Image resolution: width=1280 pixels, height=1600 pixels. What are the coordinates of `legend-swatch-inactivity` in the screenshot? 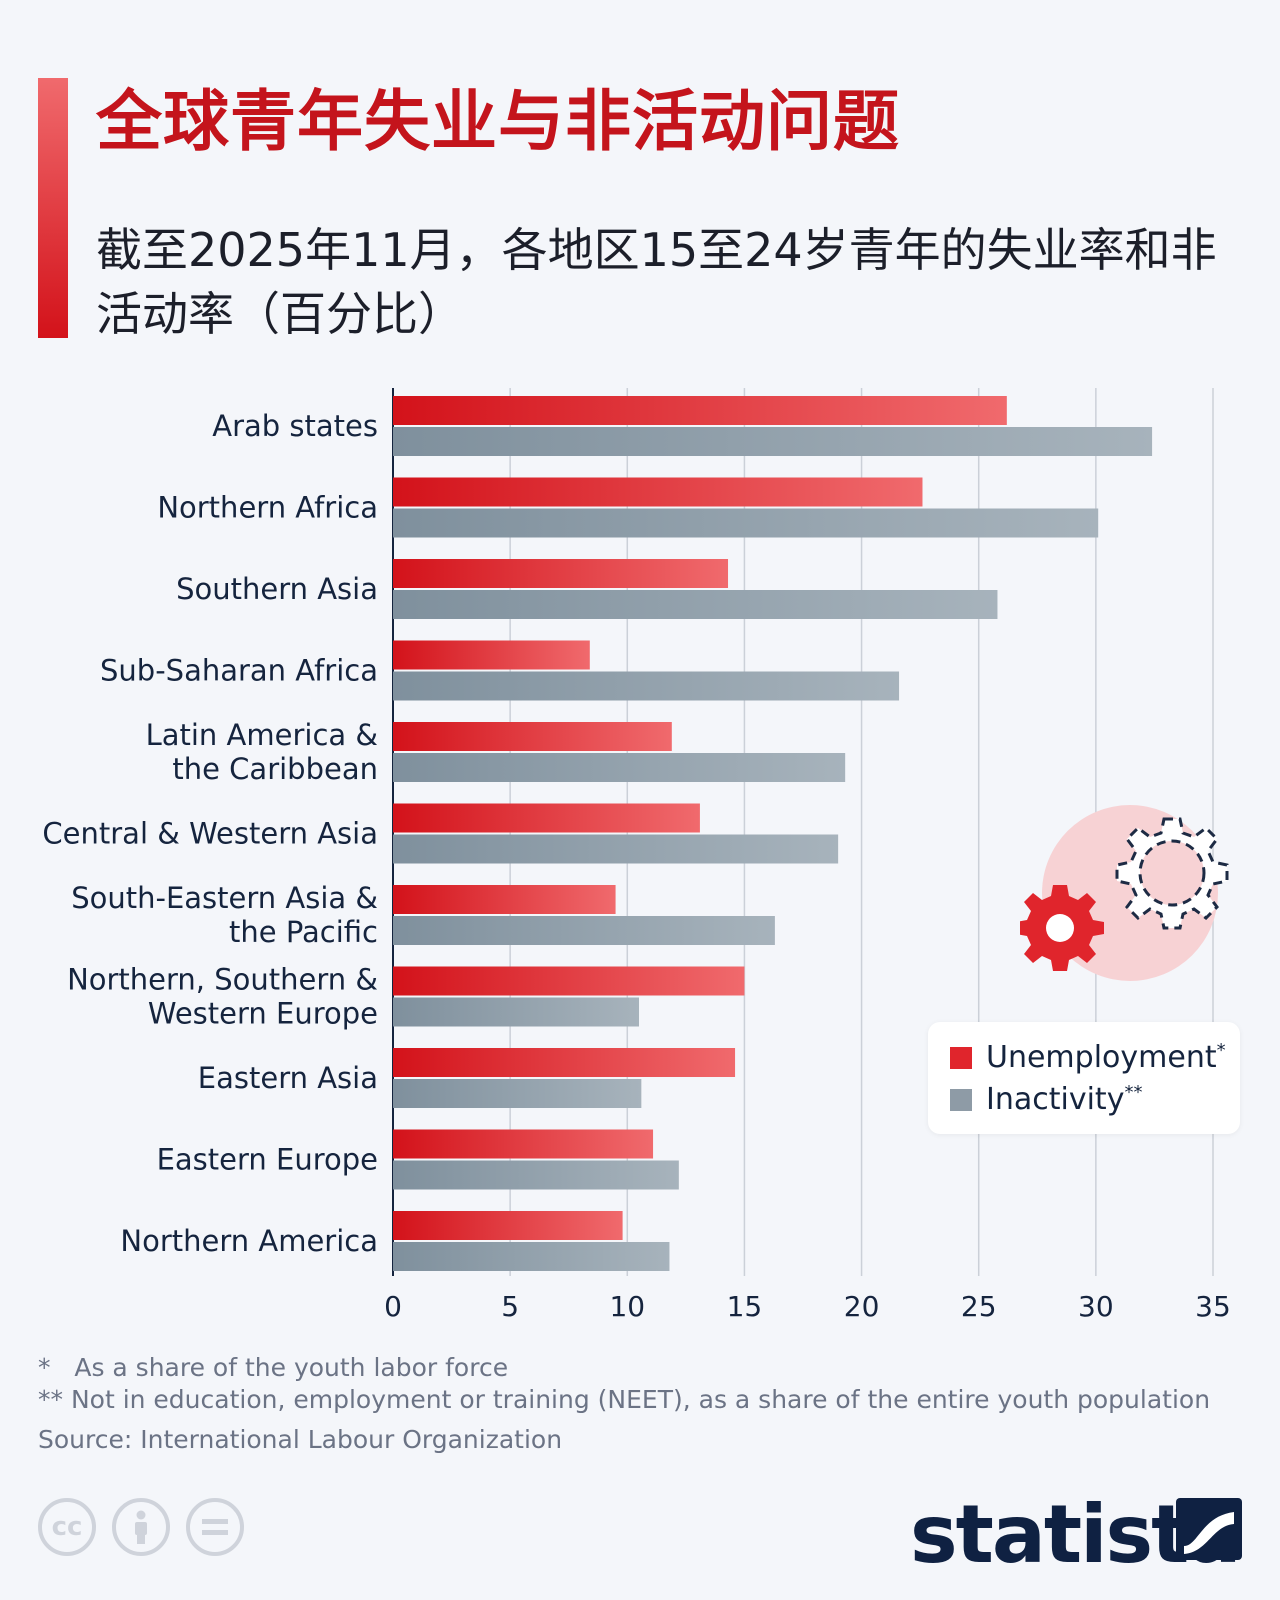 It's located at (961, 1099).